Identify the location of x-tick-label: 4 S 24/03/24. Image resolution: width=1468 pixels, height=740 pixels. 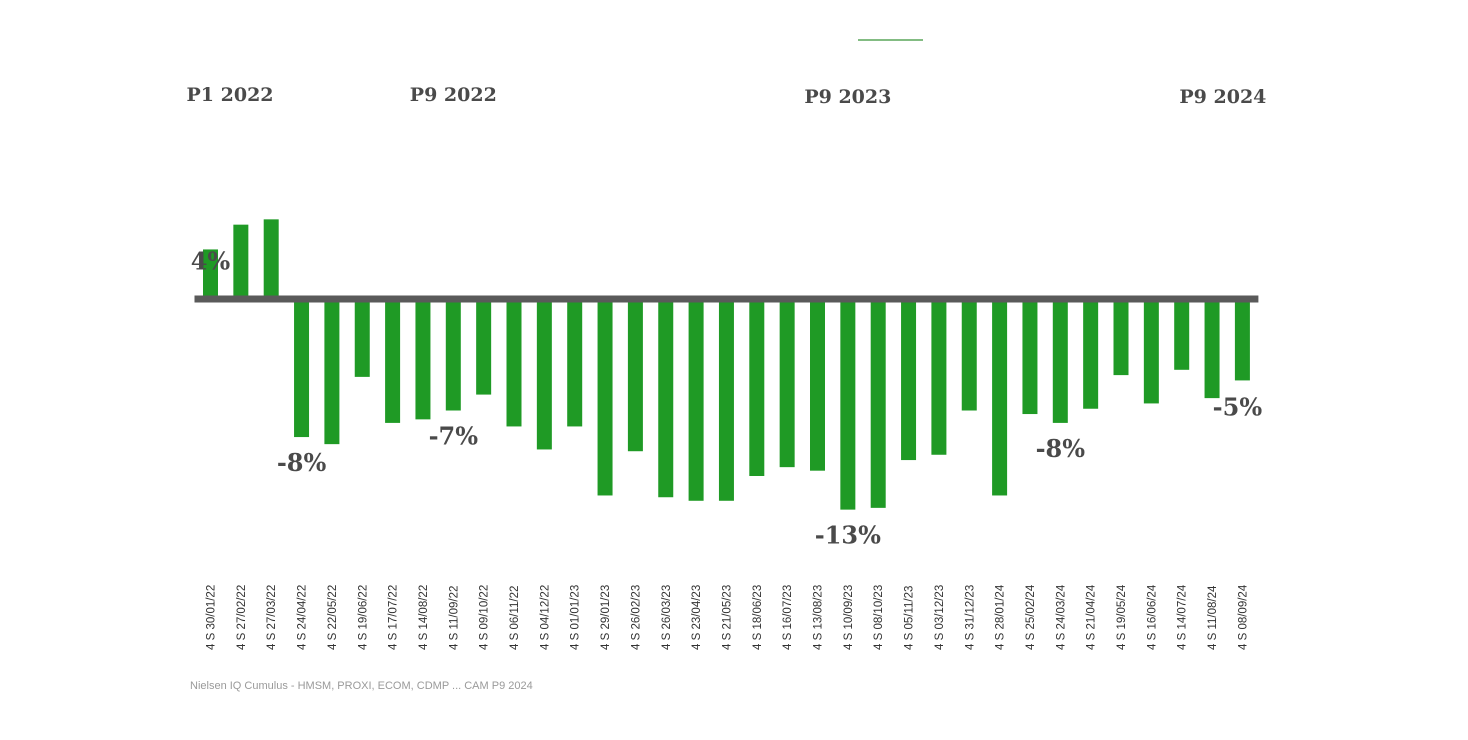
(1061, 617).